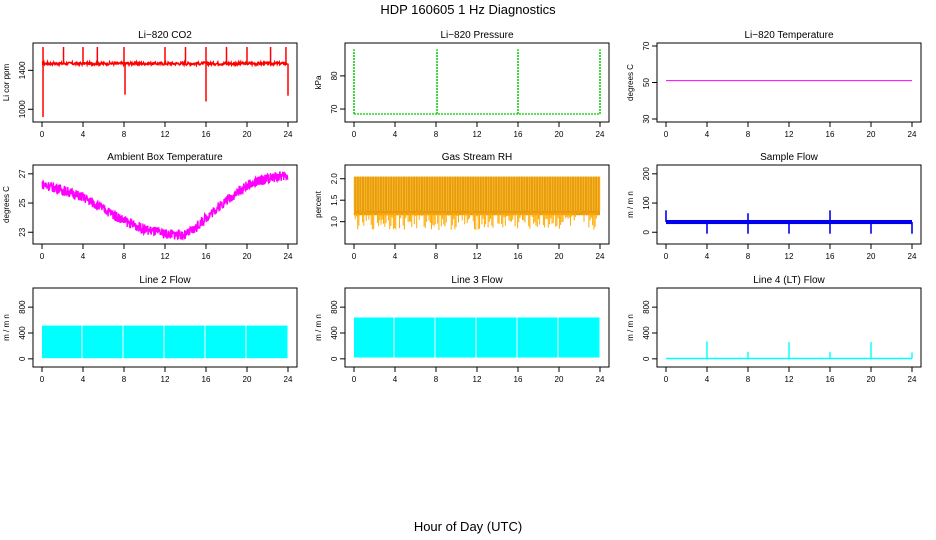 The image size is (936, 540). I want to click on panel-5: Gas Stream RH percent 0 4 8 12 16 20 24 1.0 1.5 2.0, so click(462, 206).